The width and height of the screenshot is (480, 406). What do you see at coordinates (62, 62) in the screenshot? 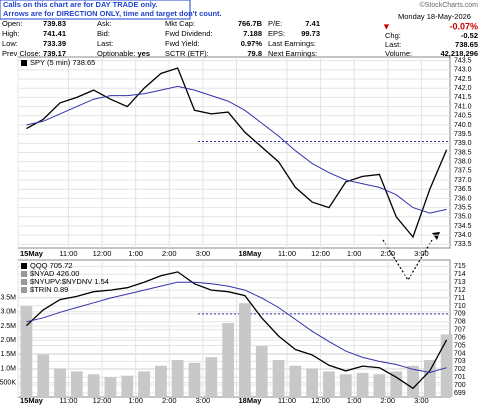
I see `legend-entry: SPY (5 min) 738.65` at bounding box center [62, 62].